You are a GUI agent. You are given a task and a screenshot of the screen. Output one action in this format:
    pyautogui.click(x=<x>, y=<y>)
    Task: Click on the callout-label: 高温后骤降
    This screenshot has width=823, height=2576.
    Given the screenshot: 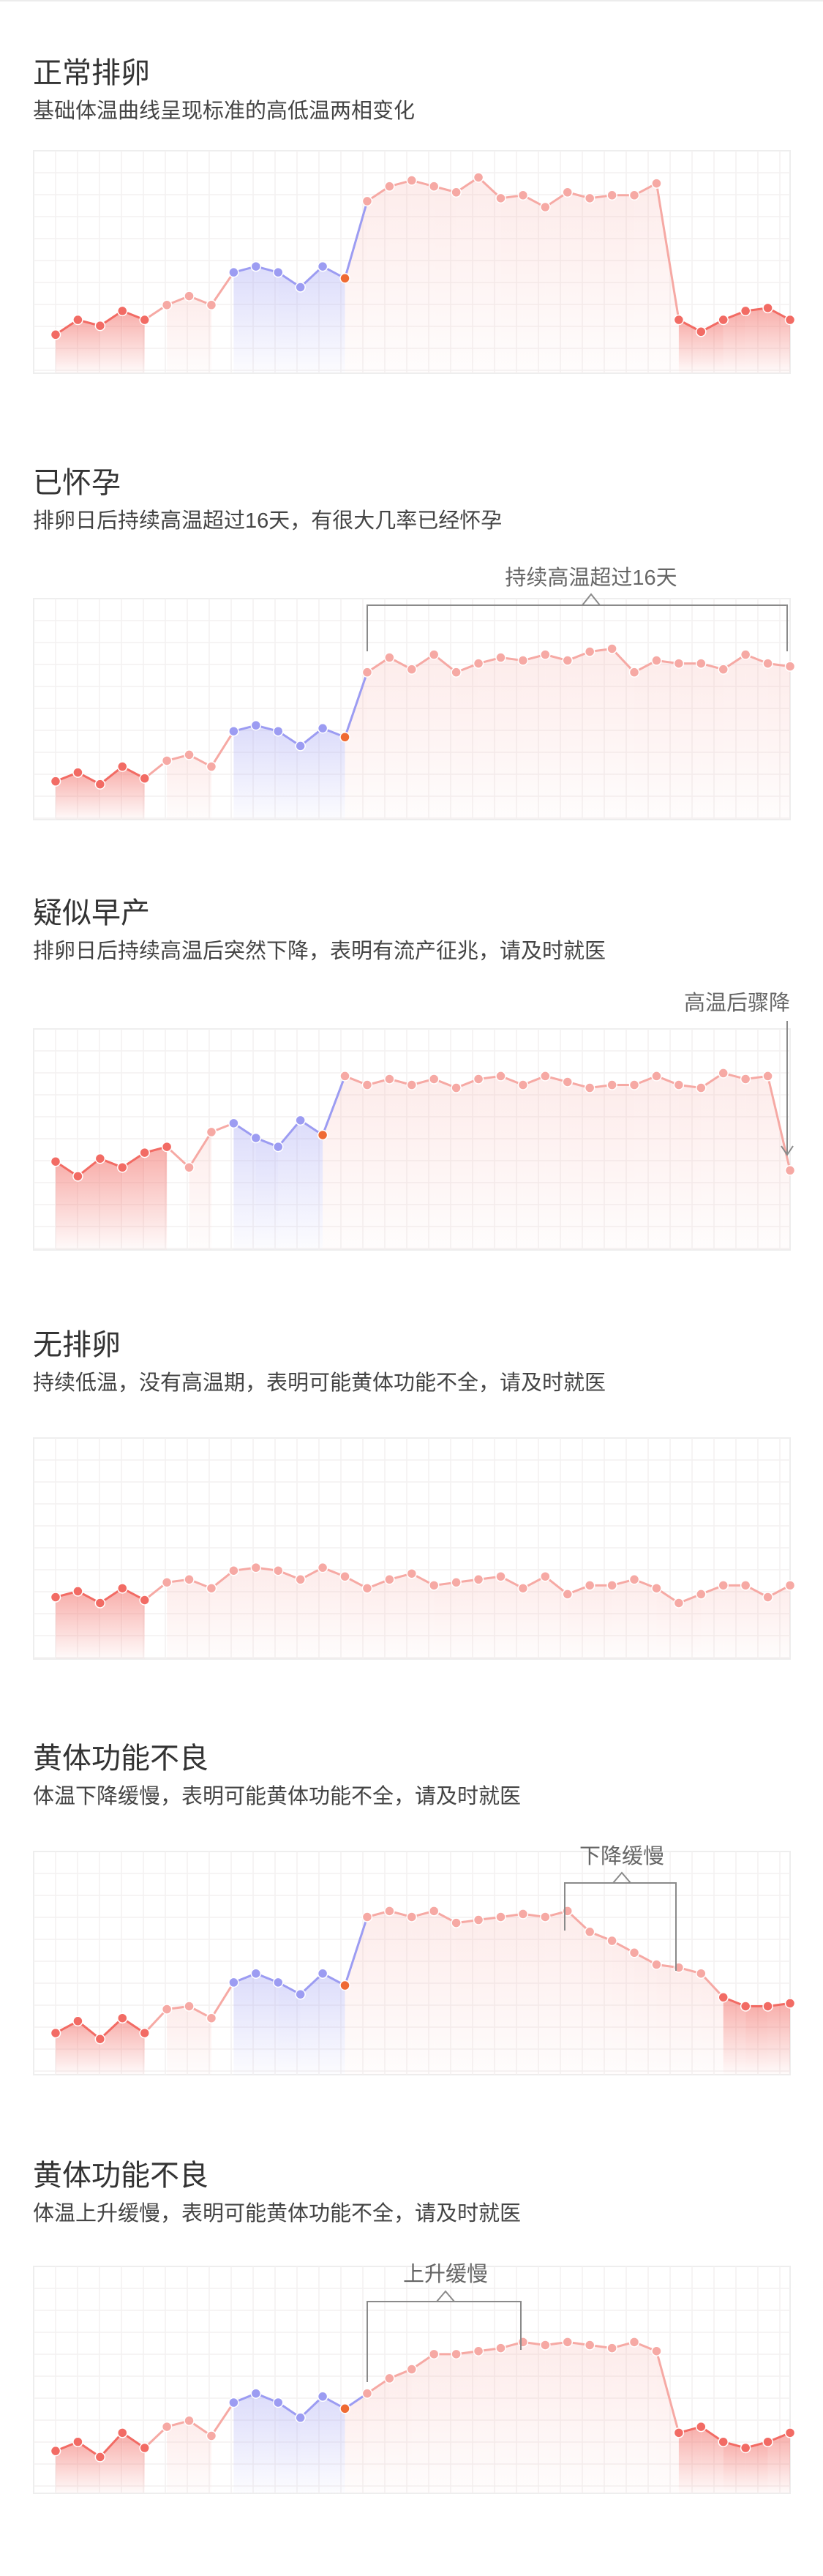 What is the action you would take?
    pyautogui.click(x=737, y=1003)
    